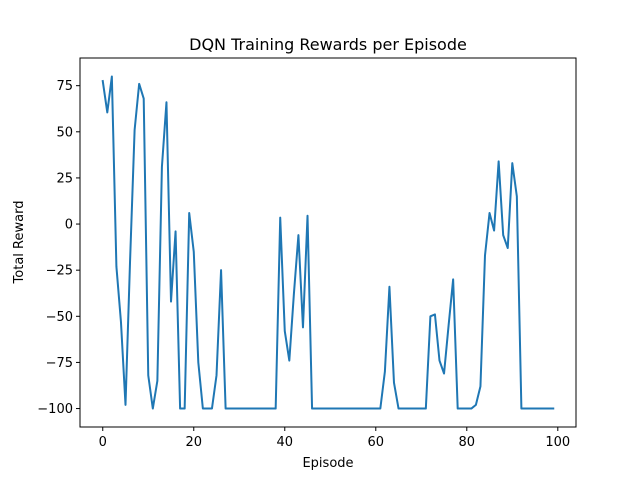 The height and width of the screenshot is (485, 640). What do you see at coordinates (59, 317) in the screenshot?
I see `y-tick-label: −50` at bounding box center [59, 317].